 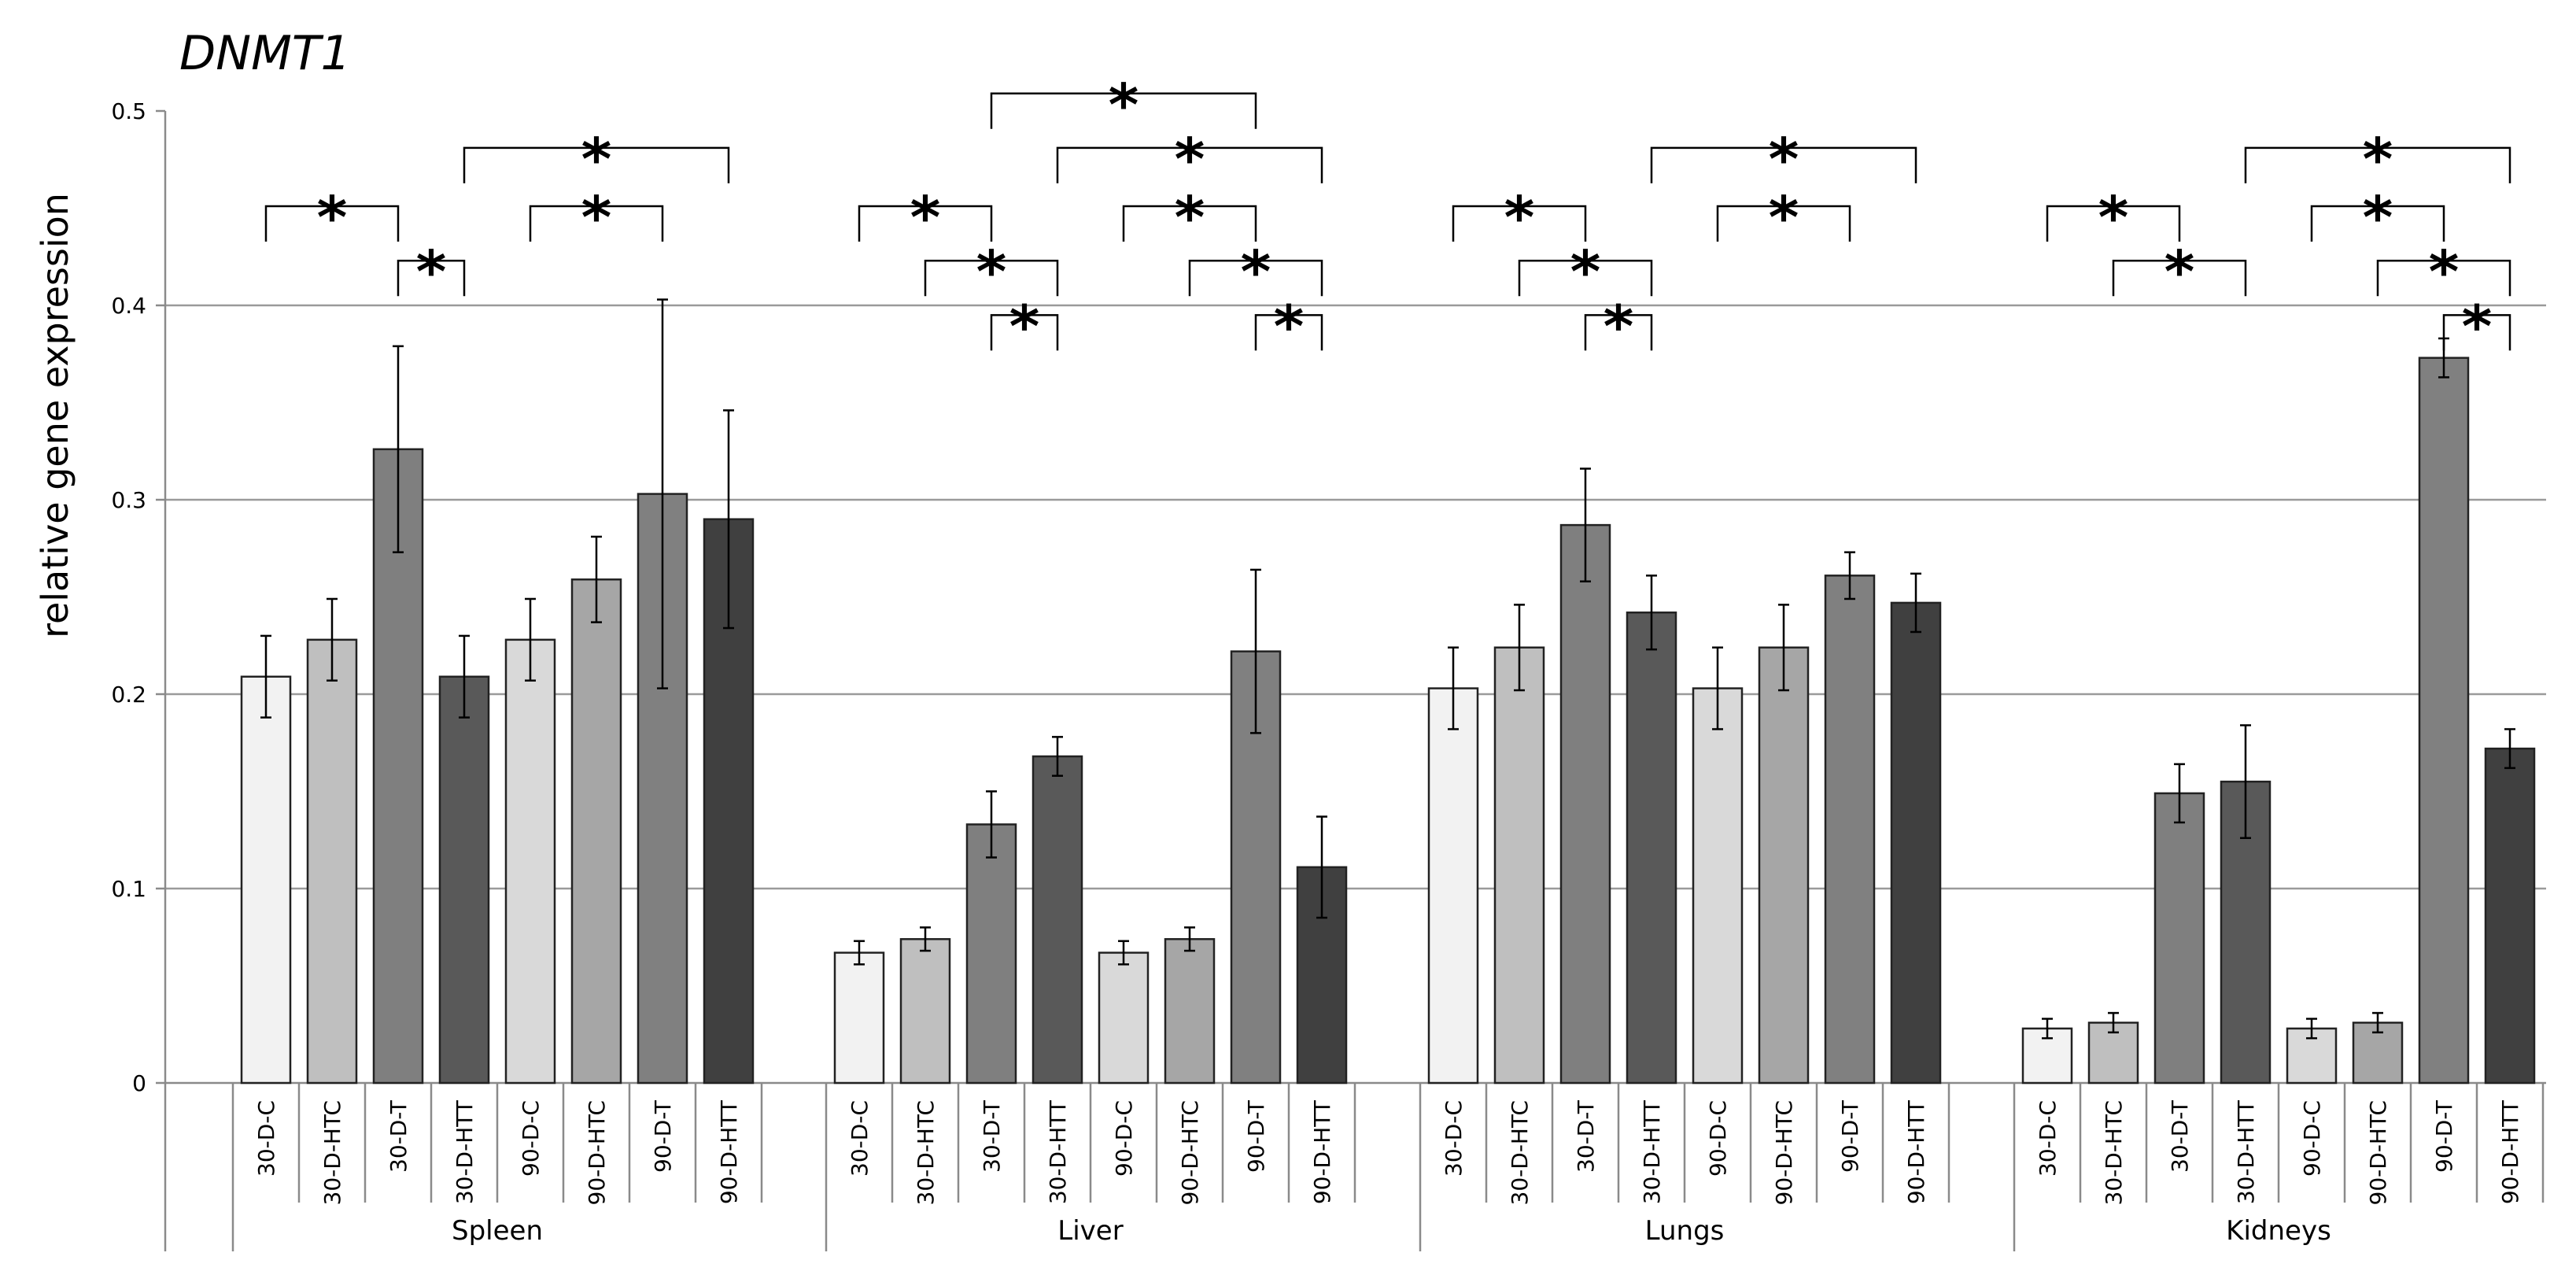 What do you see at coordinates (925, 1011) in the screenshot?
I see `bar-liver-30-d-htc` at bounding box center [925, 1011].